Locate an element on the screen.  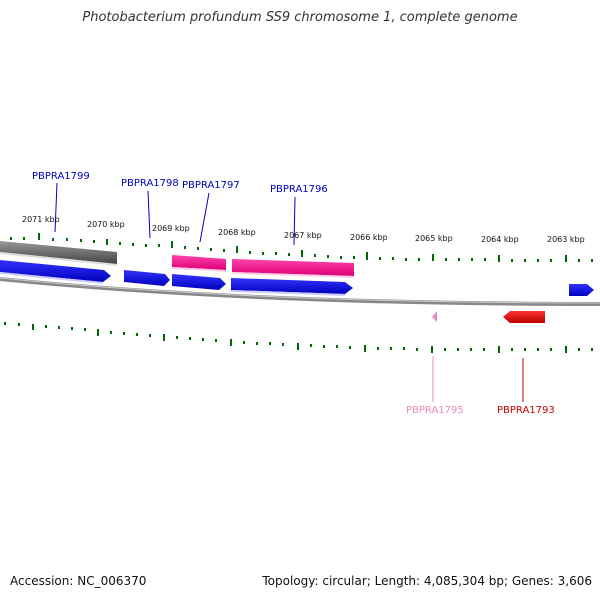
gene-label-pbpra1799: PBPRA1799 is located at coordinates (61, 176).